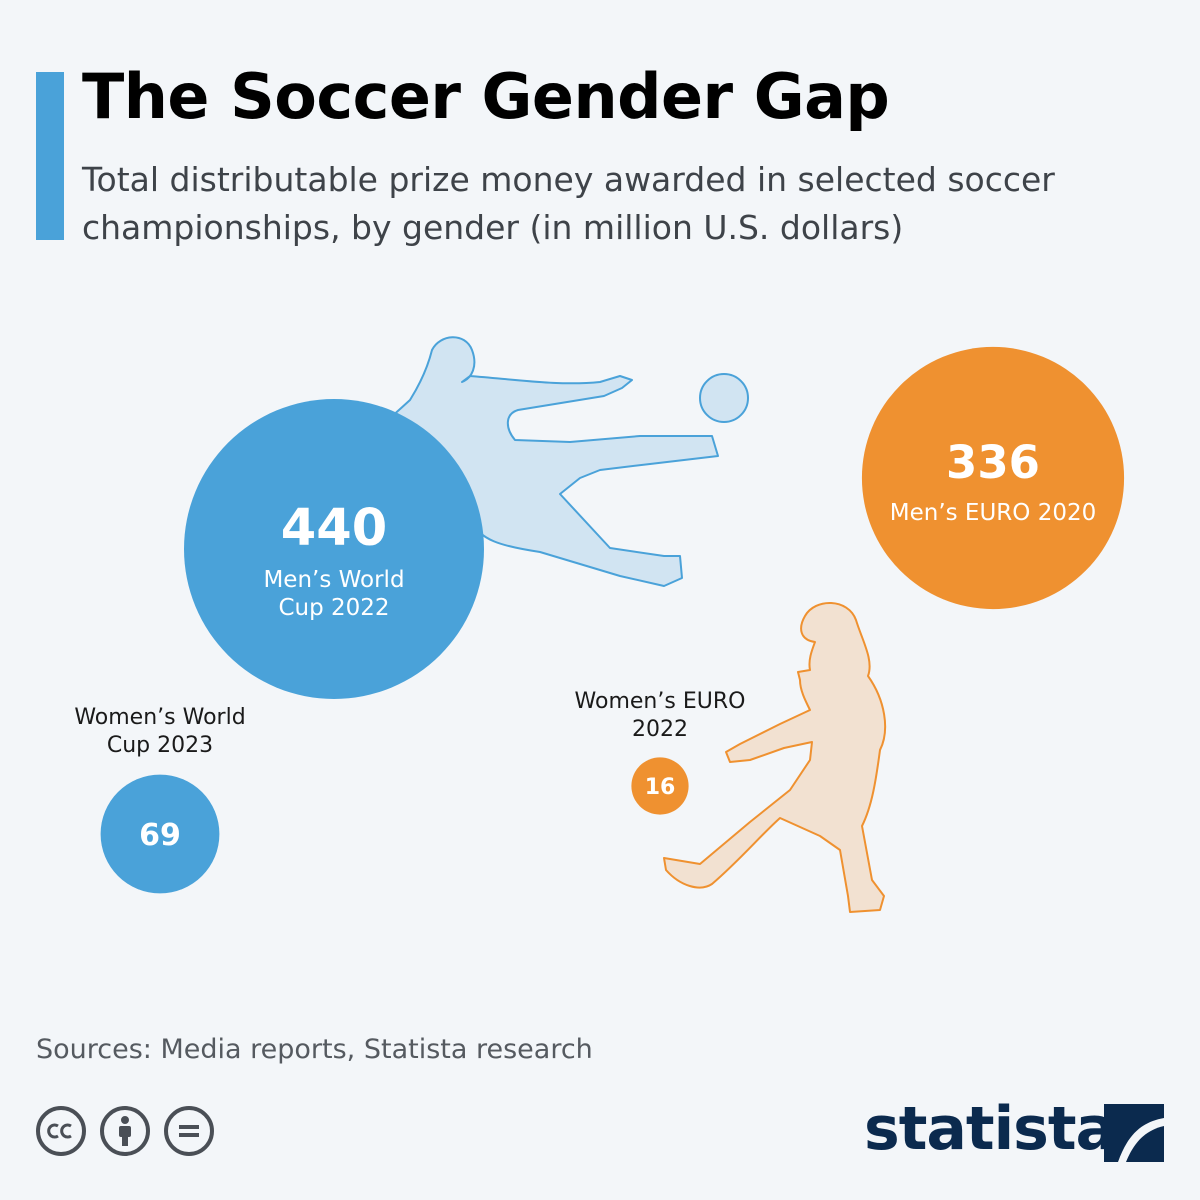 The width and height of the screenshot is (1200, 1200). I want to click on bubble-men-s-world-cup-2022, so click(334, 549).